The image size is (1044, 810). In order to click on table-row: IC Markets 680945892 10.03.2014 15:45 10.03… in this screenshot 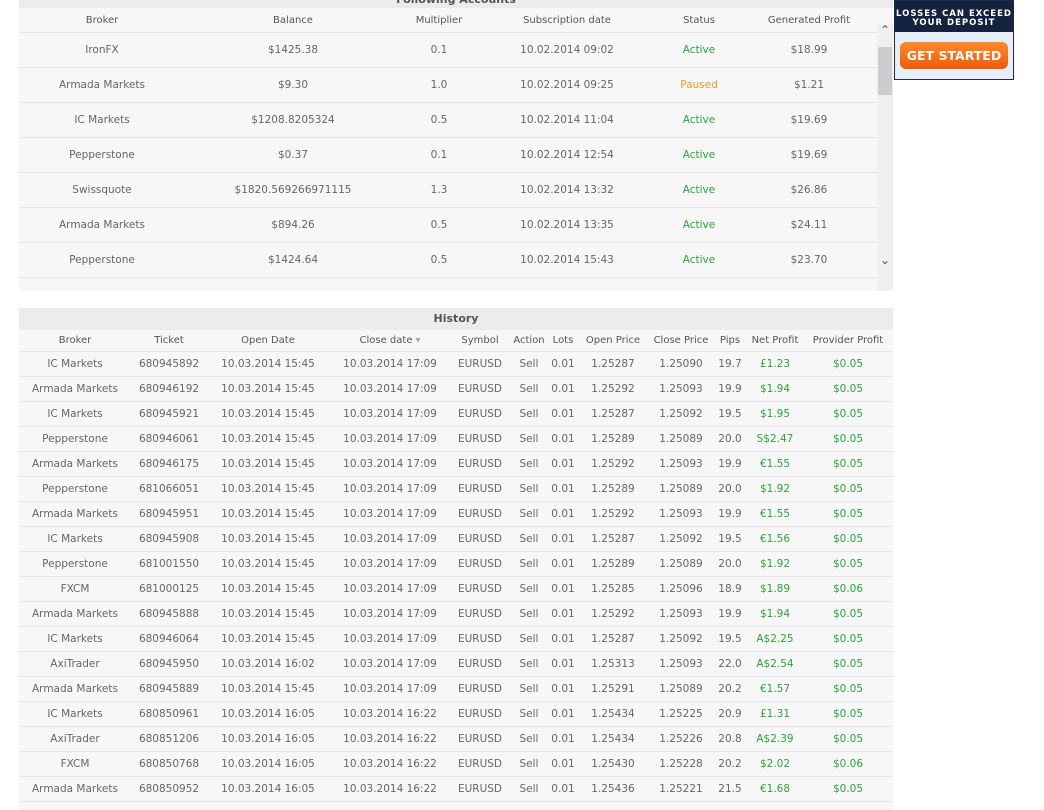, I will do `click(456, 364)`.